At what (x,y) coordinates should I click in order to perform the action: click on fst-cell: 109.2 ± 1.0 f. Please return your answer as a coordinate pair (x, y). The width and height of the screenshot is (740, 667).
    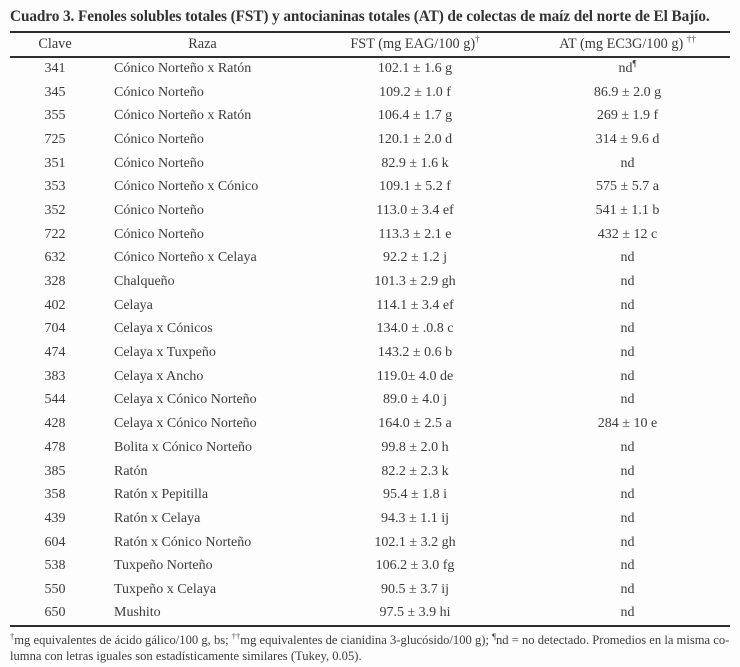
    Looking at the image, I should click on (415, 92).